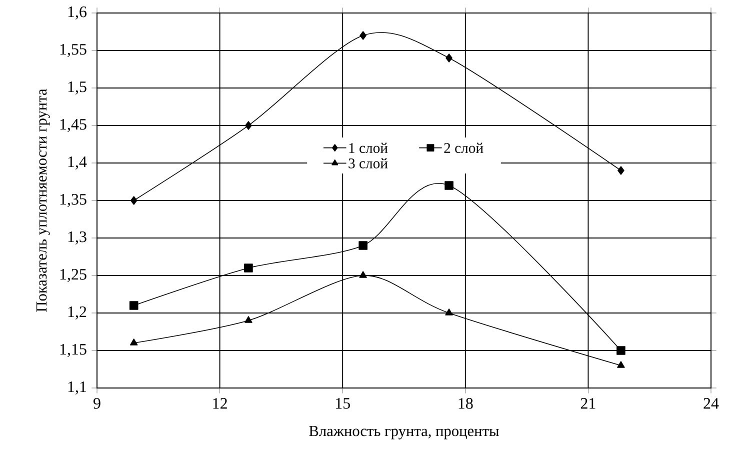 The image size is (739, 463). What do you see at coordinates (77, 13) in the screenshot?
I see `y-tick-label: 1,6` at bounding box center [77, 13].